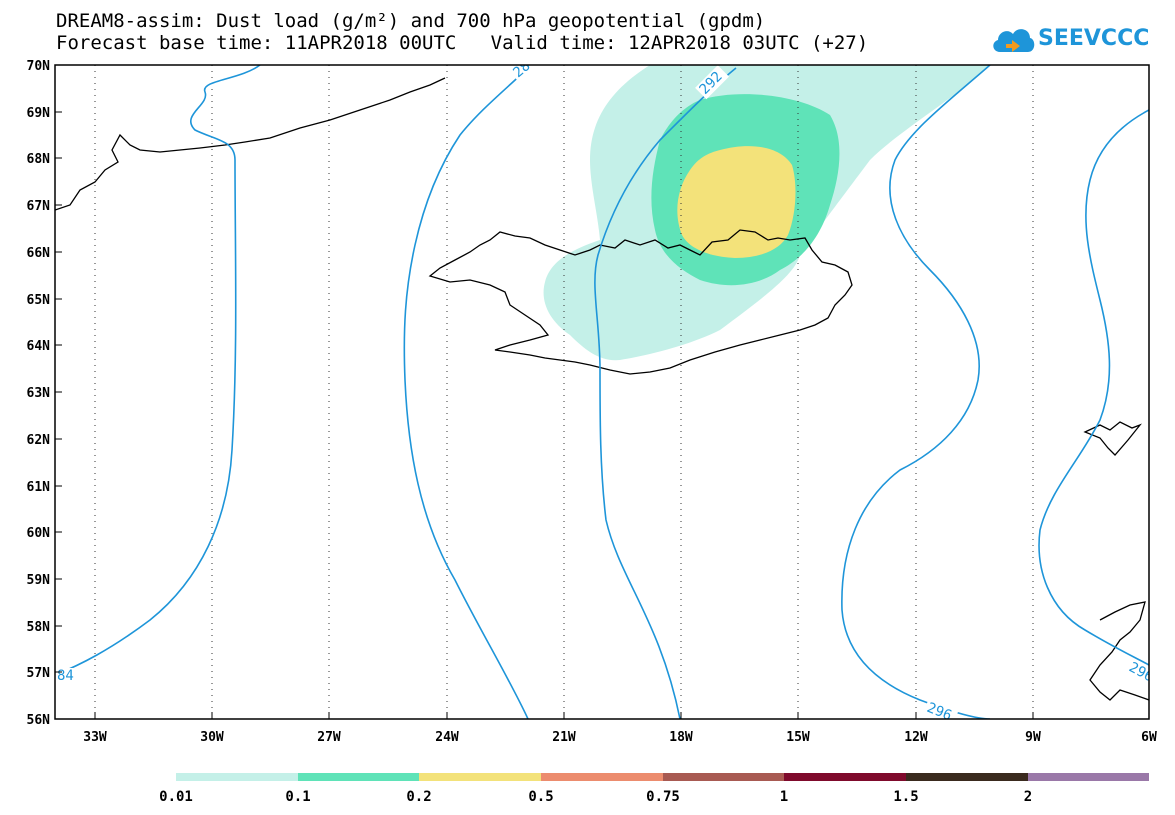 The height and width of the screenshot is (815, 1175). I want to click on colorbar-label: 0.2, so click(418, 797).